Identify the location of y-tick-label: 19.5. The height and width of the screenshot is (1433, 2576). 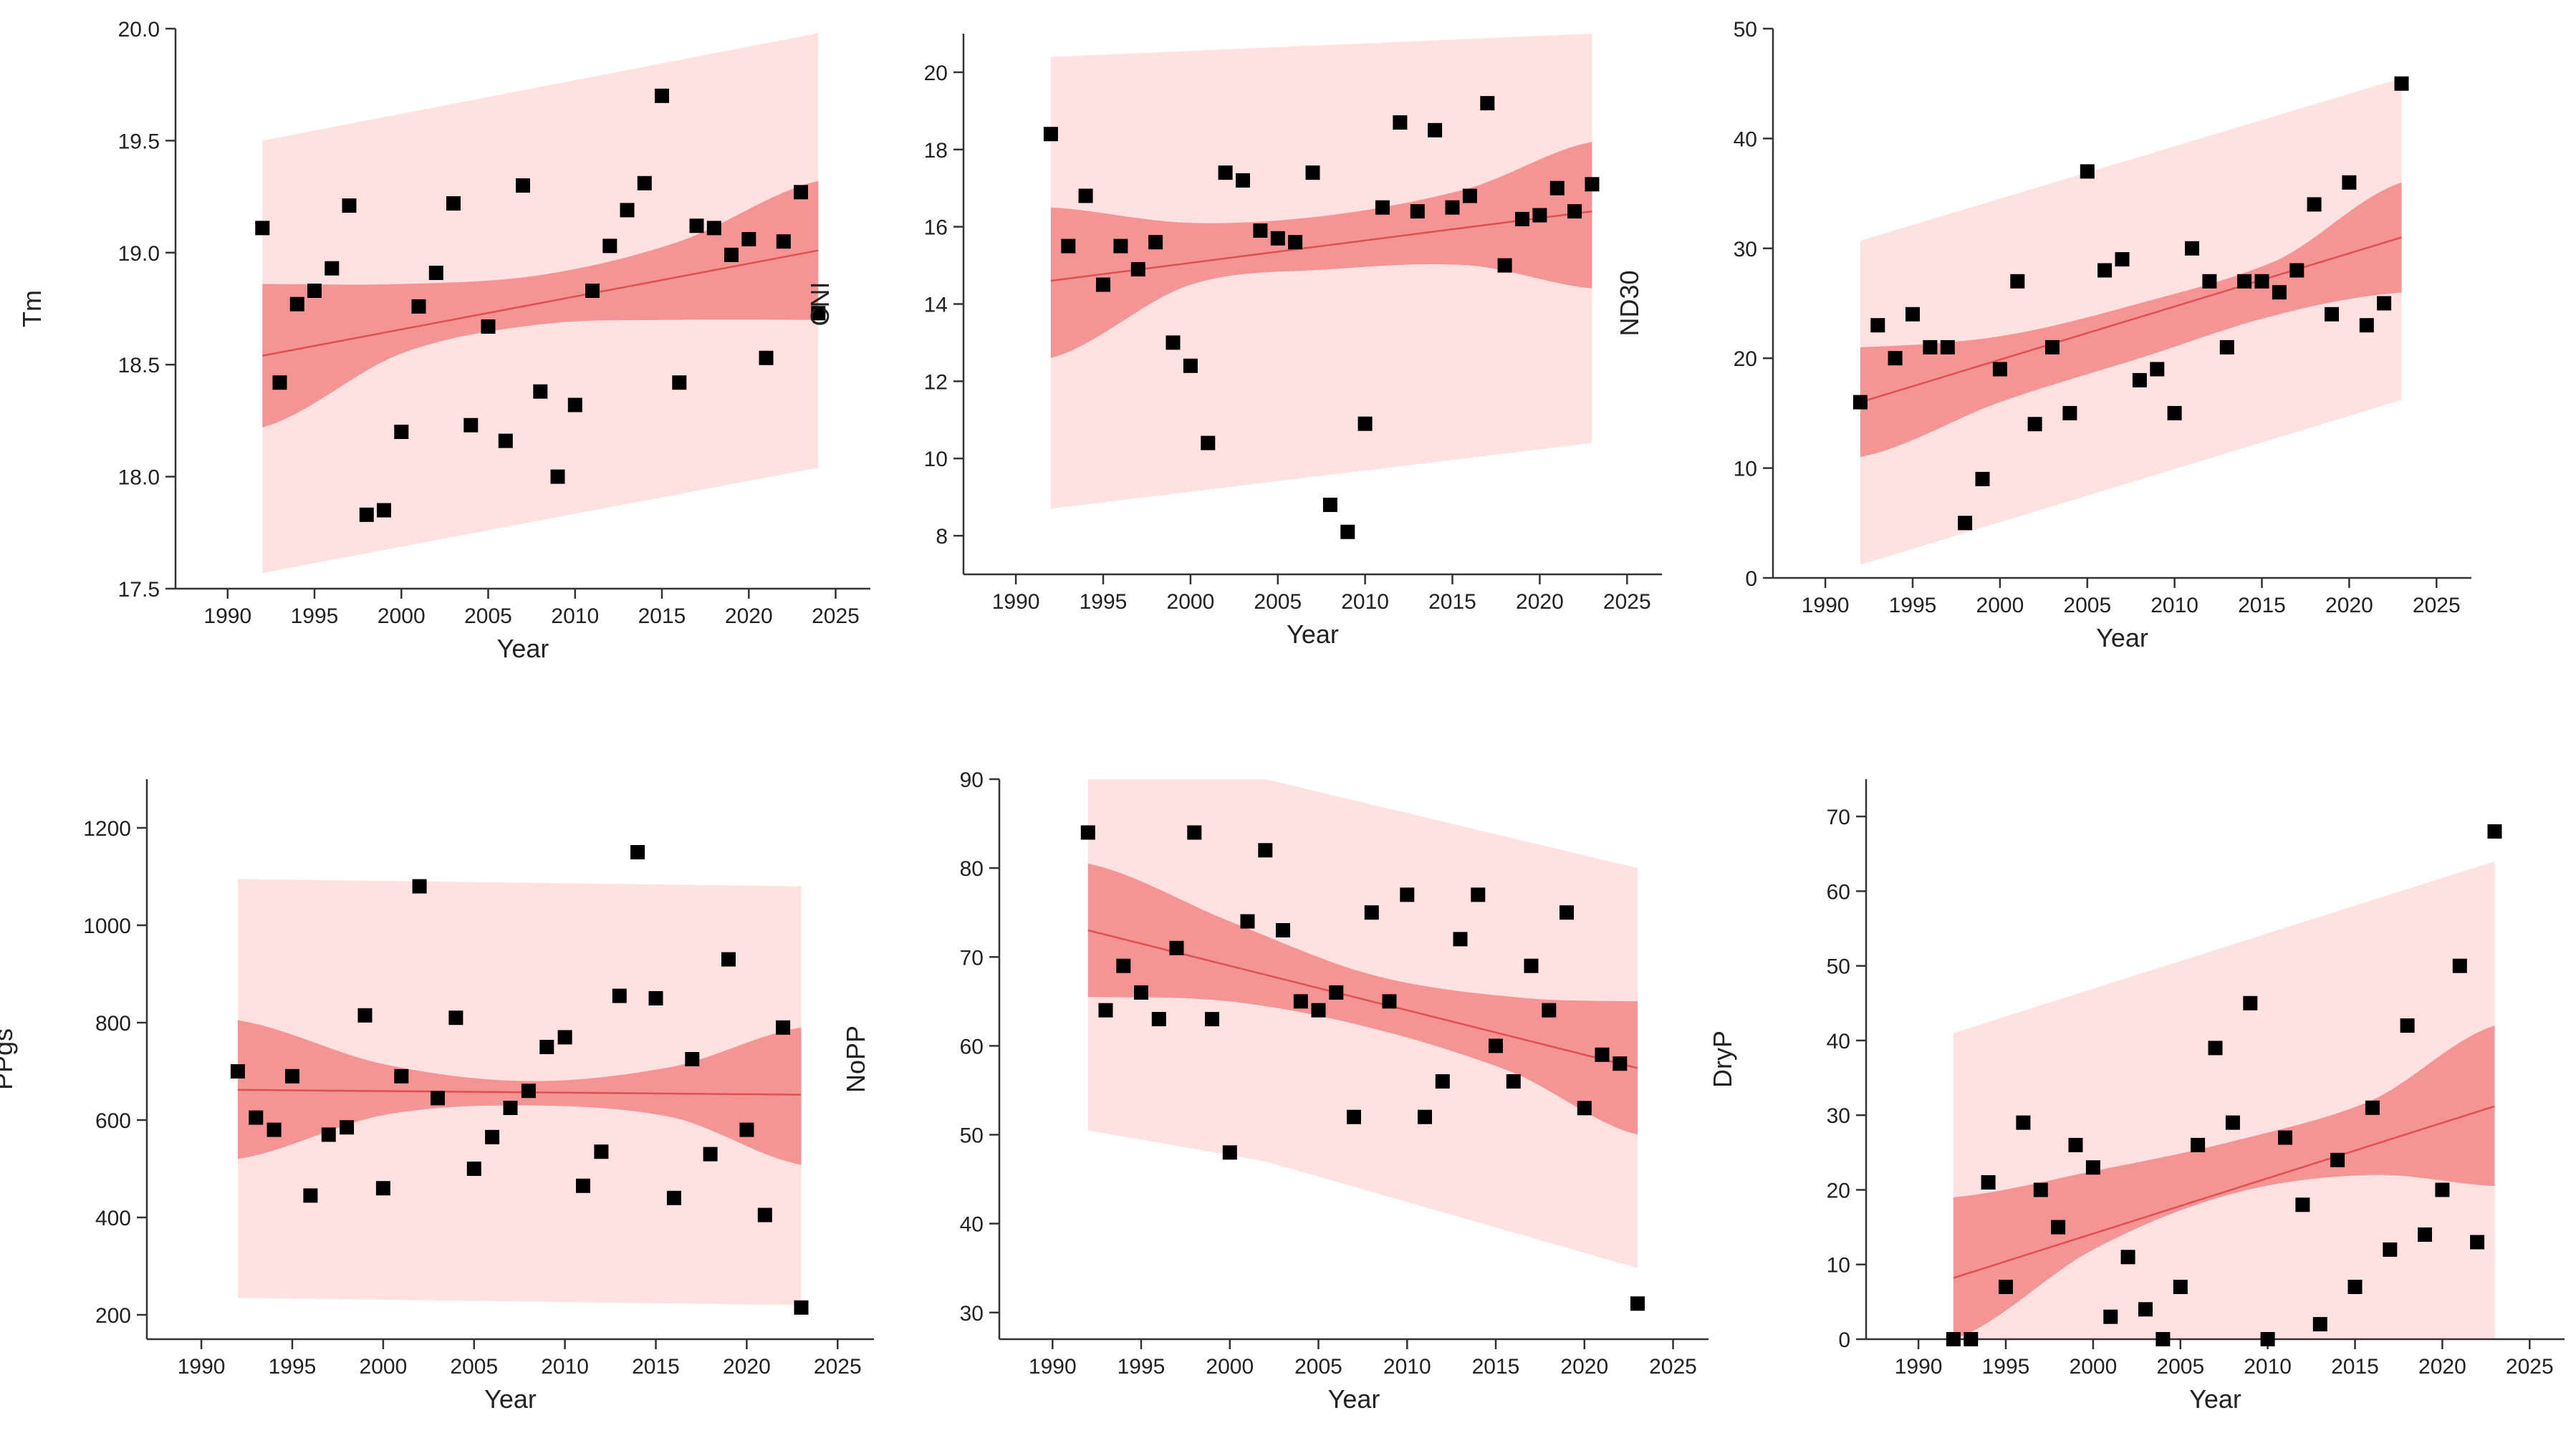
(139, 141).